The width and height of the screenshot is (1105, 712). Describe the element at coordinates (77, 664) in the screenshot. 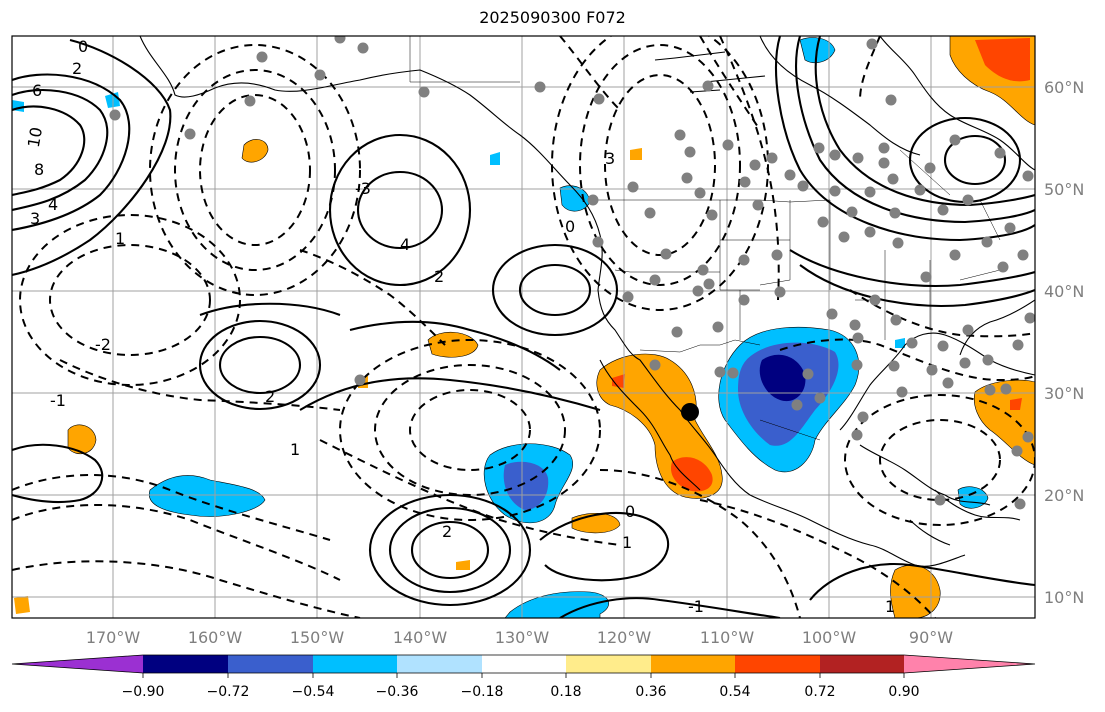

I see `colorbar-min-arrow` at that location.